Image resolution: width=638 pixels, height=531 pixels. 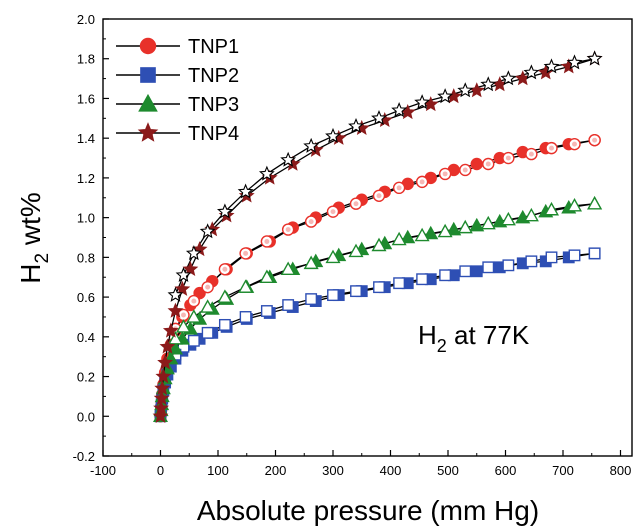 I want to click on legend-symbol-tnp4, so click(x=148, y=132).